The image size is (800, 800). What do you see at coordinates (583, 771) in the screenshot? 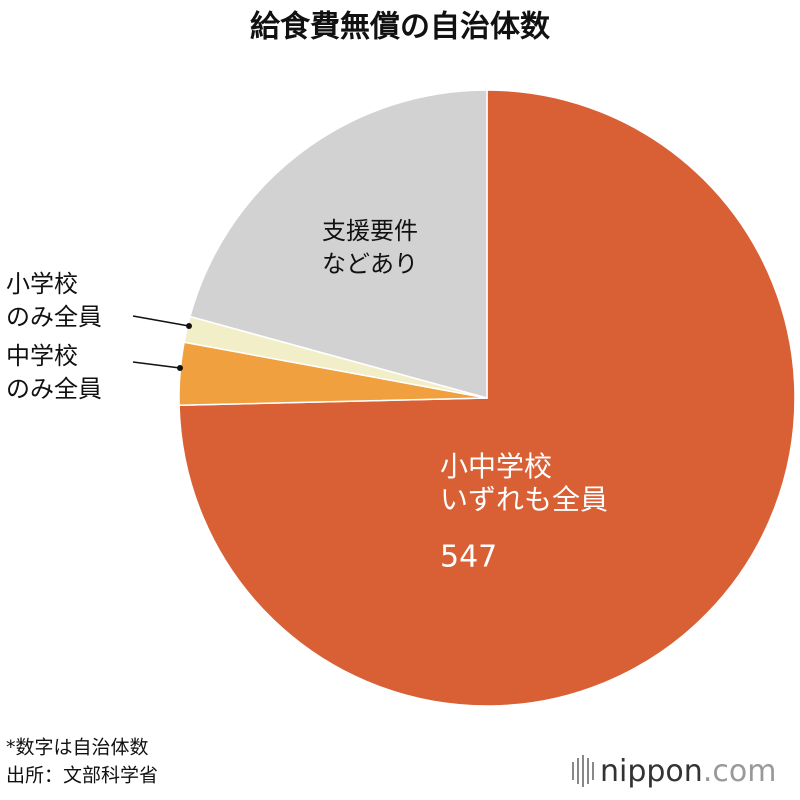
I see `logo-mark` at bounding box center [583, 771].